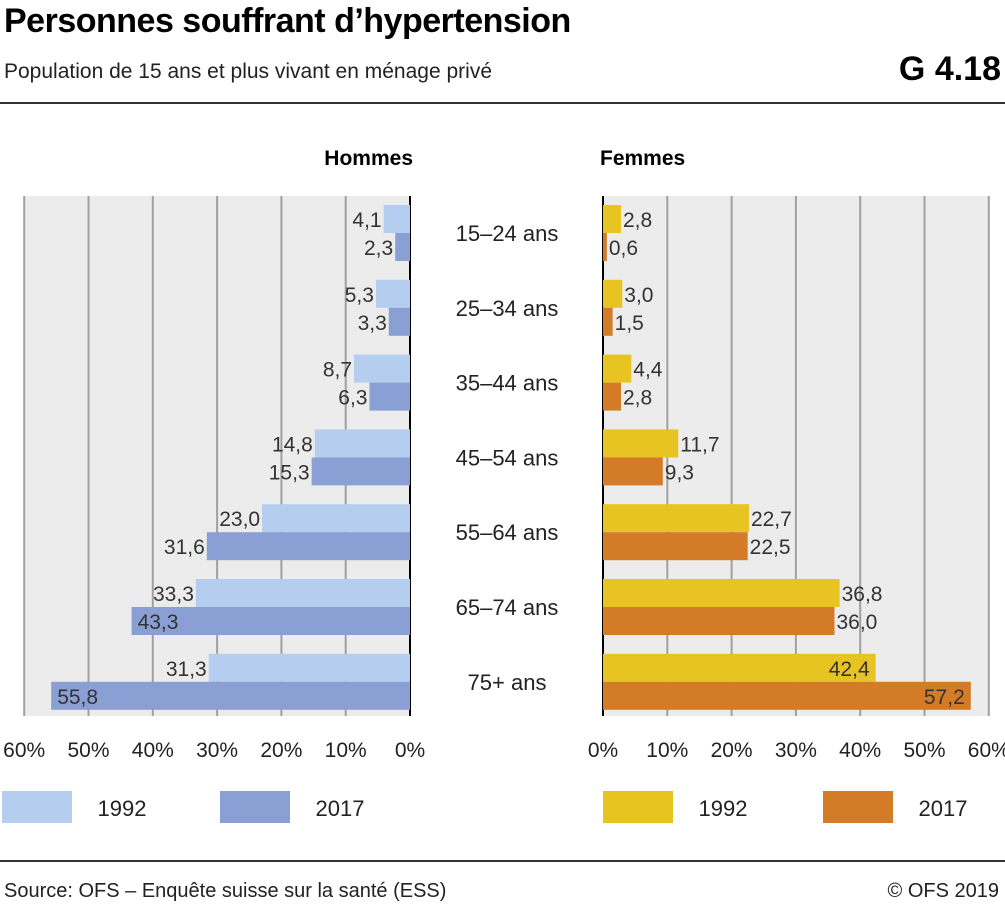 The image size is (1005, 908). I want to click on data-label: 31,3, so click(186, 669).